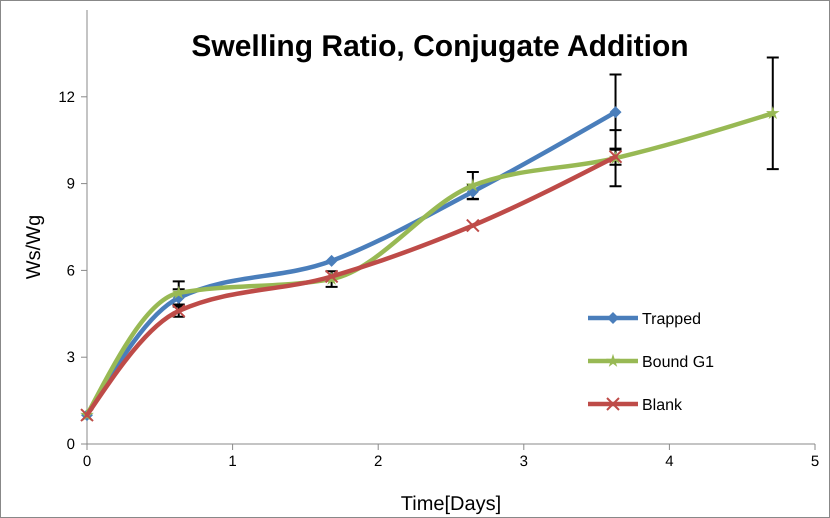 Image resolution: width=830 pixels, height=518 pixels. What do you see at coordinates (815, 461) in the screenshot?
I see `x-tick-label: 5` at bounding box center [815, 461].